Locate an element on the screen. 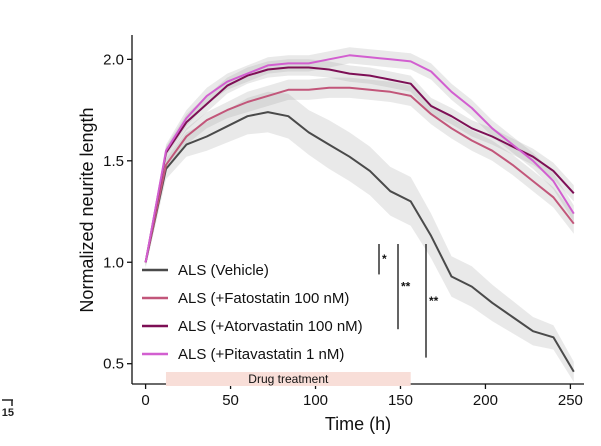 Image resolution: width=601 pixels, height=446 pixels. significance-label-2: ** is located at coordinates (434, 301).